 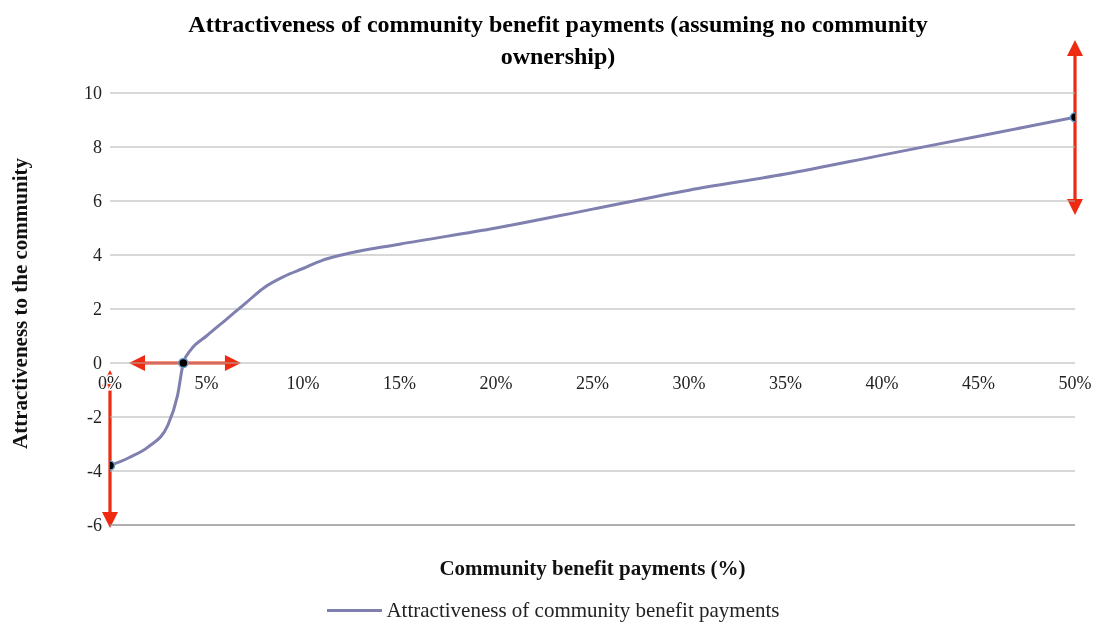 I want to click on x-tick-label: 25%, so click(x=592, y=383).